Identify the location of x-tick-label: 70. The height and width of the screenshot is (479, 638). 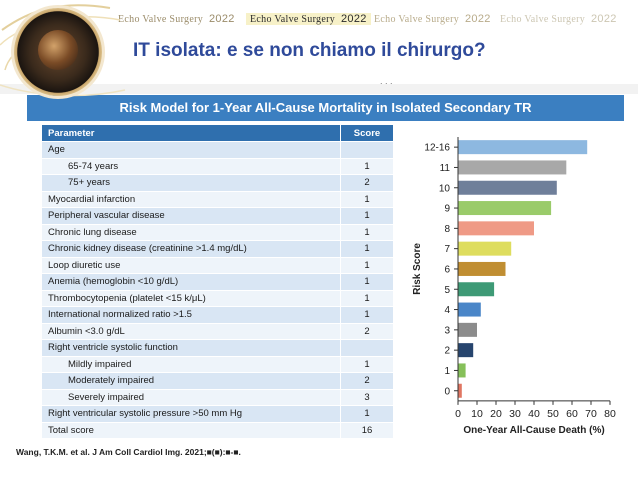
(591, 414).